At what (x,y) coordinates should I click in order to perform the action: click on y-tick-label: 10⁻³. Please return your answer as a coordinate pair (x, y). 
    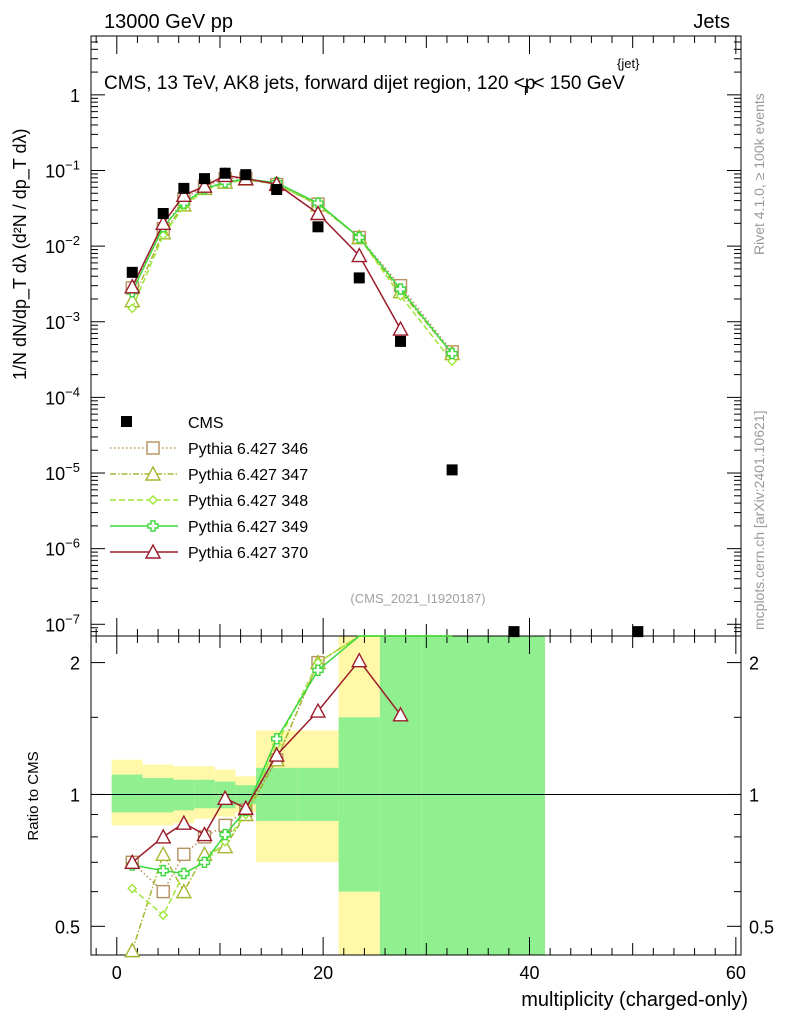
    Looking at the image, I should click on (62, 321).